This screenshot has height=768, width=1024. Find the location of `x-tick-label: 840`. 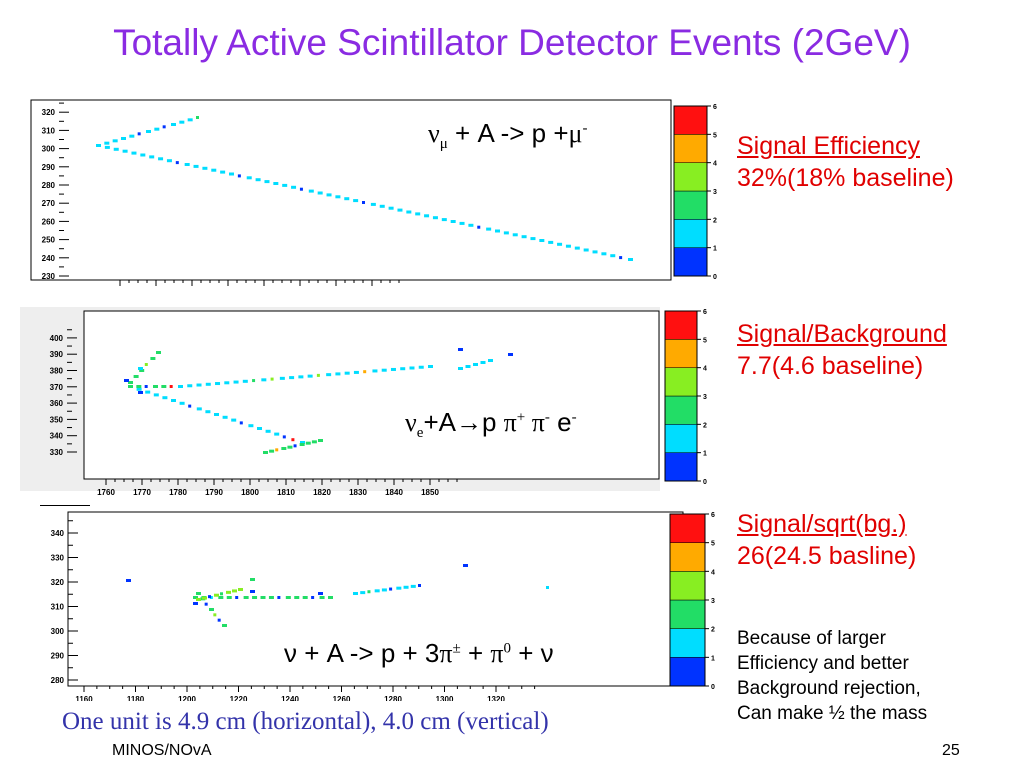

x-tick-label: 840 is located at coordinates (192, 289).